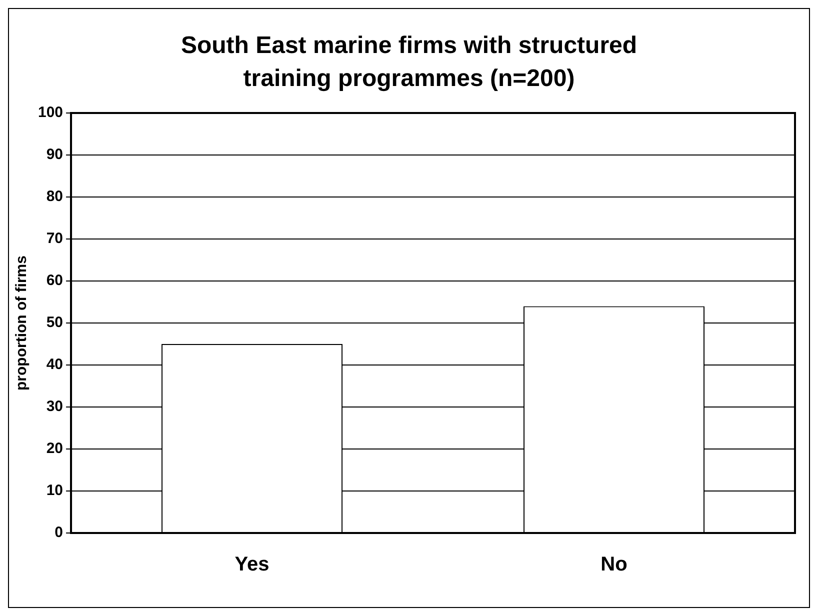 The image size is (821, 616). I want to click on y-tick-label: 50, so click(55, 323).